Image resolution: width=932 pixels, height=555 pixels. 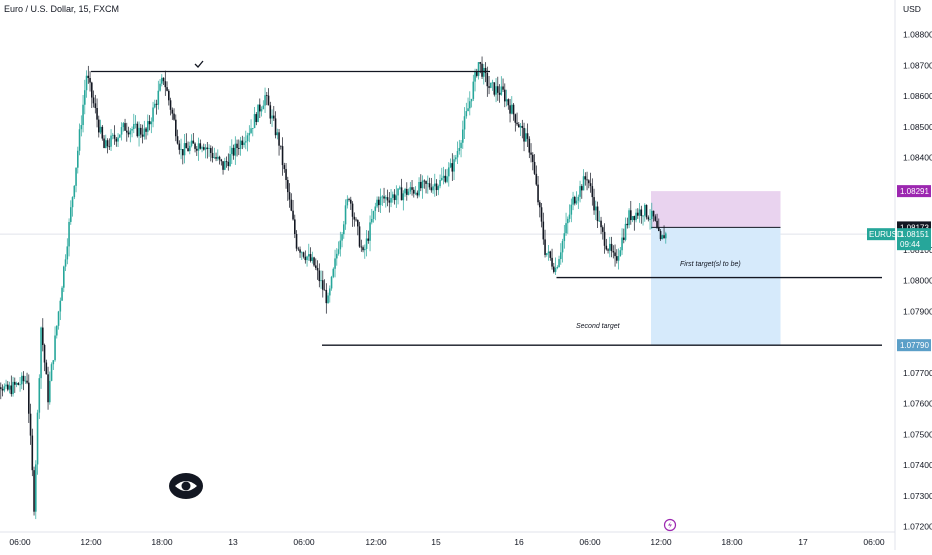 What do you see at coordinates (716, 209) in the screenshot?
I see `stop-loss-zone` at bounding box center [716, 209].